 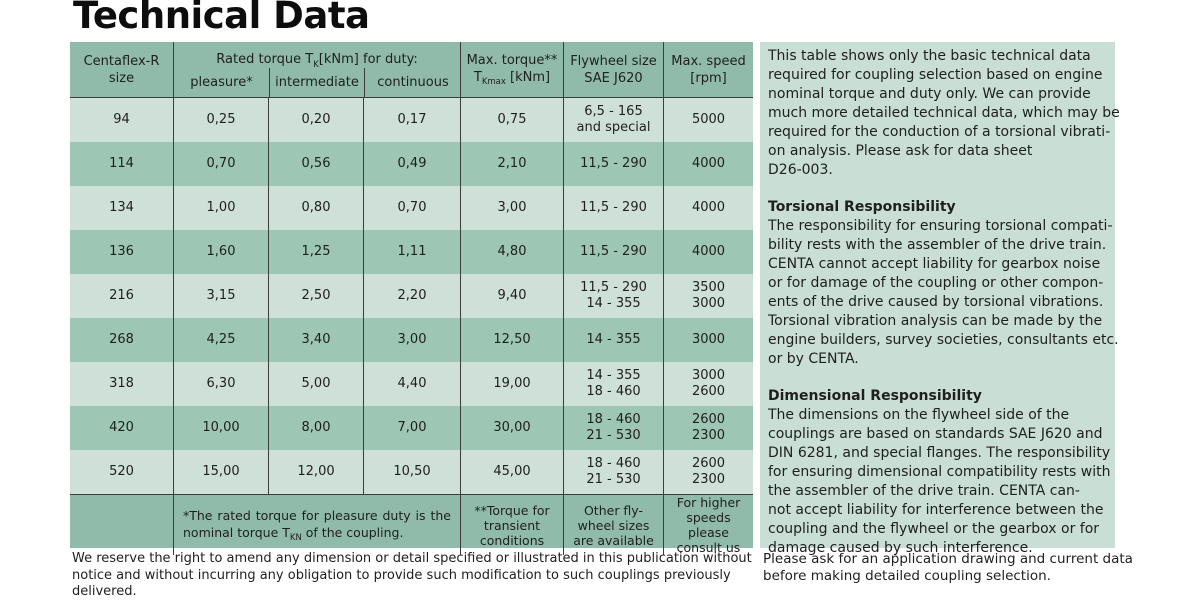 What do you see at coordinates (221, 82) in the screenshot?
I see `header-duty-pleasure: pleasure*` at bounding box center [221, 82].